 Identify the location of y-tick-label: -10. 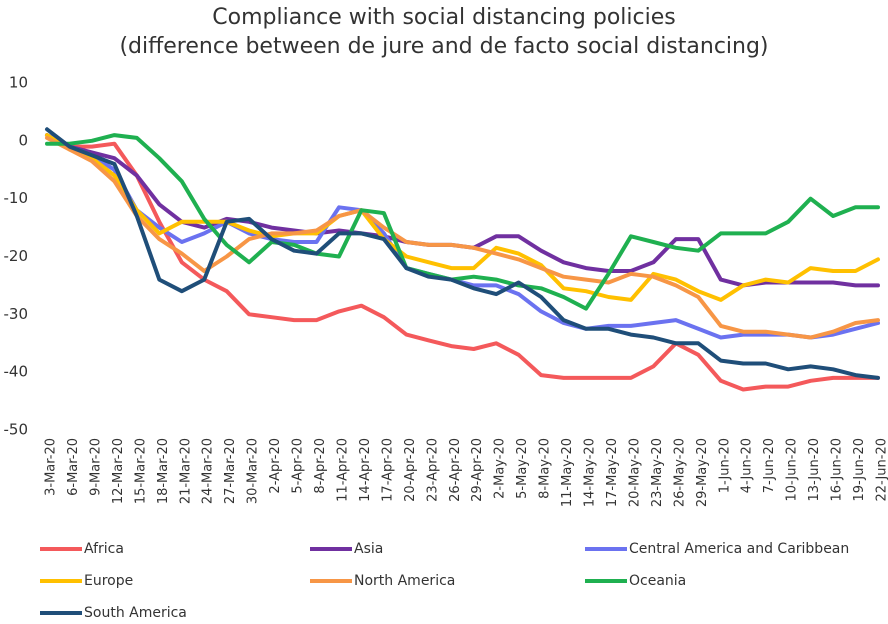
(16, 198).